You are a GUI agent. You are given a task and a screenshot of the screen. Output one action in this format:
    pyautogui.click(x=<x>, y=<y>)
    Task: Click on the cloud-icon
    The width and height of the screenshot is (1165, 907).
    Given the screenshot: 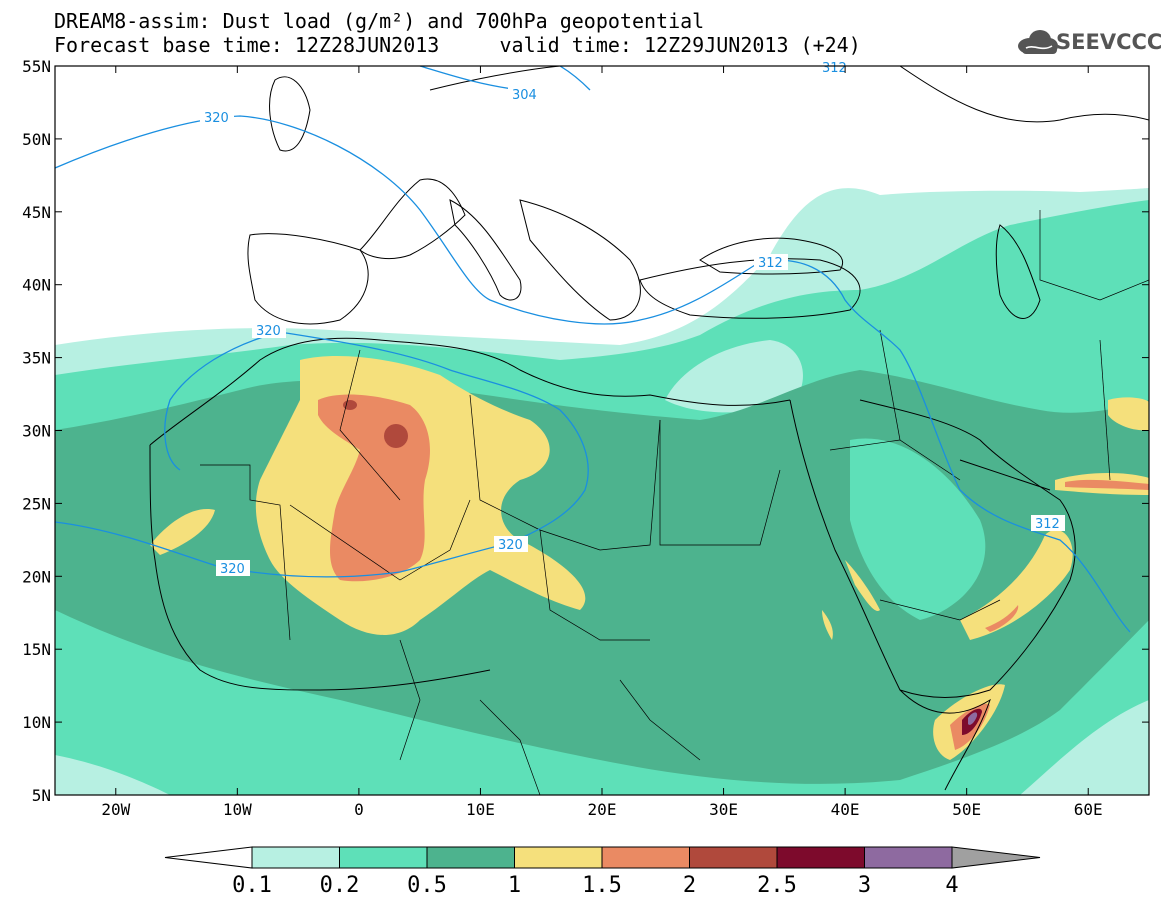 What is the action you would take?
    pyautogui.click(x=1038, y=42)
    